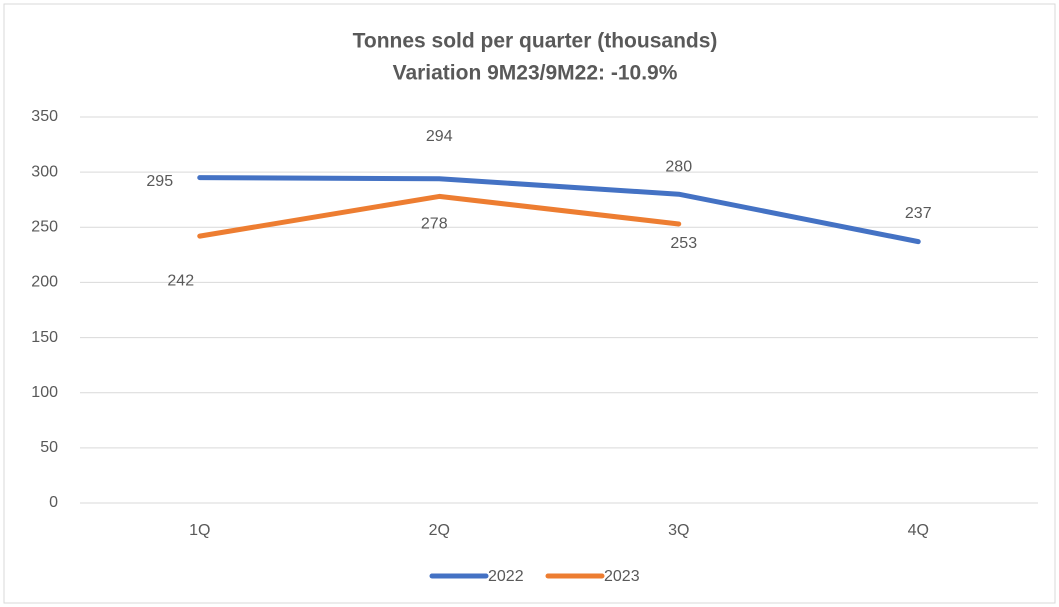 The height and width of the screenshot is (607, 1059). I want to click on y-tick-label: 50, so click(49, 447).